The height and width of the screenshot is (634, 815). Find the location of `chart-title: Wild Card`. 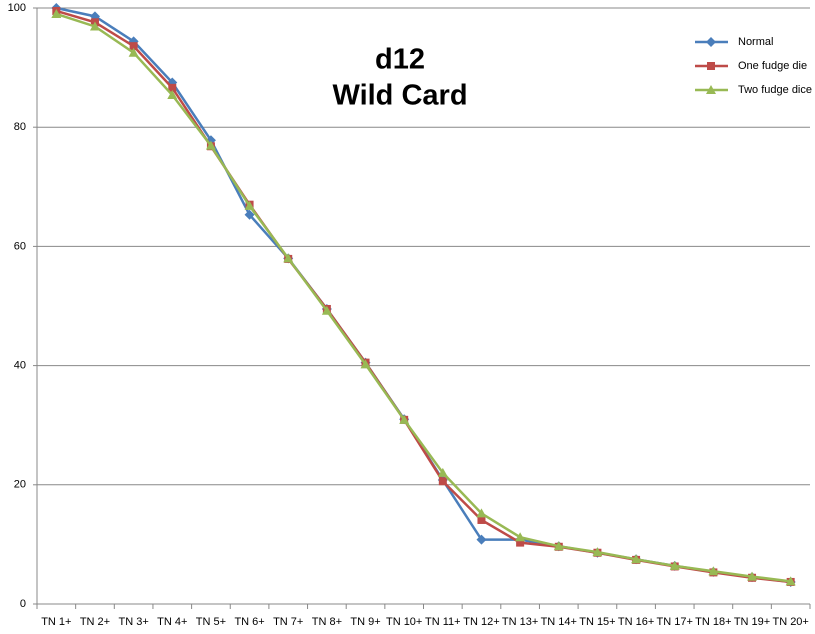

chart-title: Wild Card is located at coordinates (399, 96).